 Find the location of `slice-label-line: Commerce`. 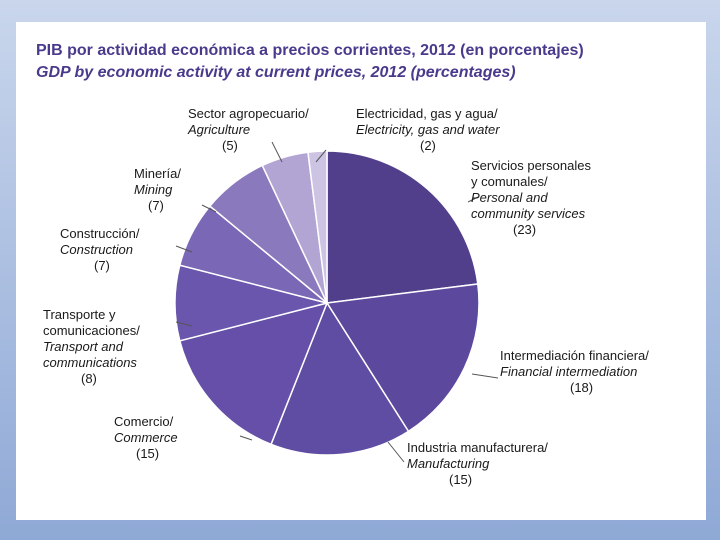

slice-label-line: Commerce is located at coordinates (146, 437).